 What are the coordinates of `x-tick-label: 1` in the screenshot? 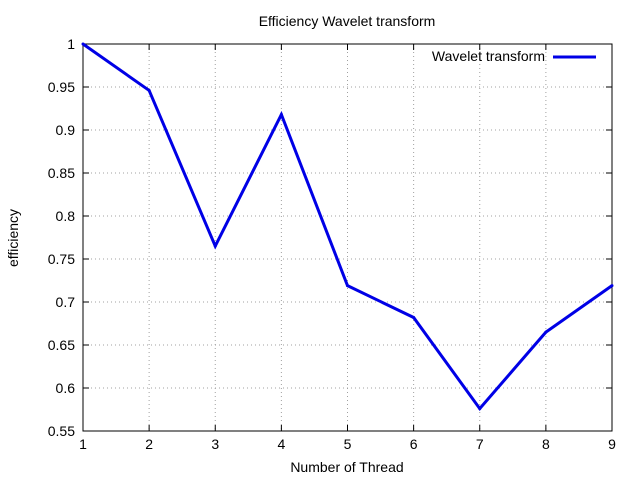 It's located at (83, 444).